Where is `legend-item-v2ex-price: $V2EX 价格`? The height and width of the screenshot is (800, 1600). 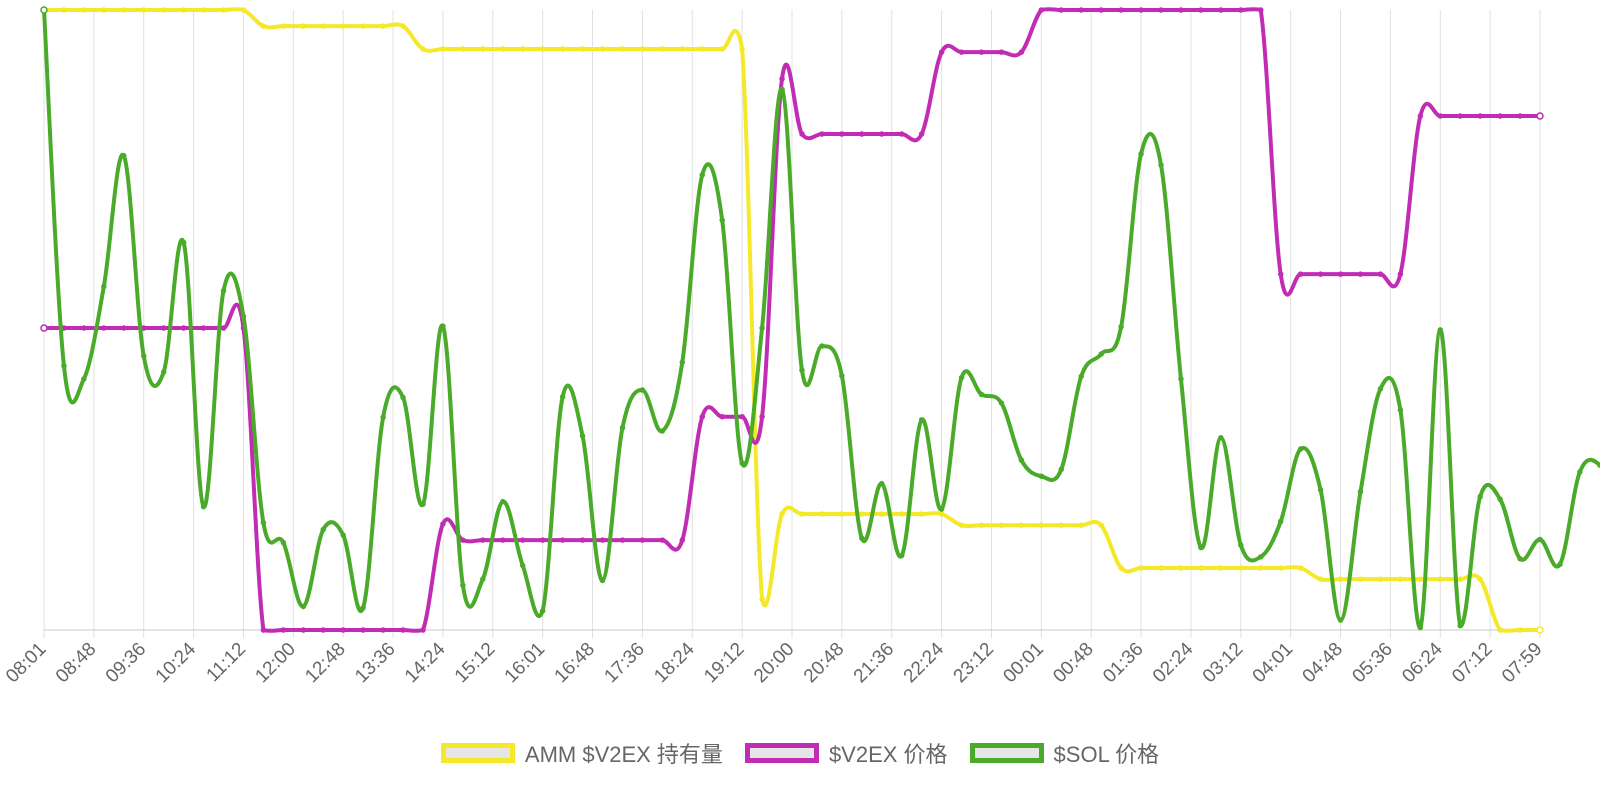
legend-item-v2ex-price: $V2EX 价格 is located at coordinates (846, 753).